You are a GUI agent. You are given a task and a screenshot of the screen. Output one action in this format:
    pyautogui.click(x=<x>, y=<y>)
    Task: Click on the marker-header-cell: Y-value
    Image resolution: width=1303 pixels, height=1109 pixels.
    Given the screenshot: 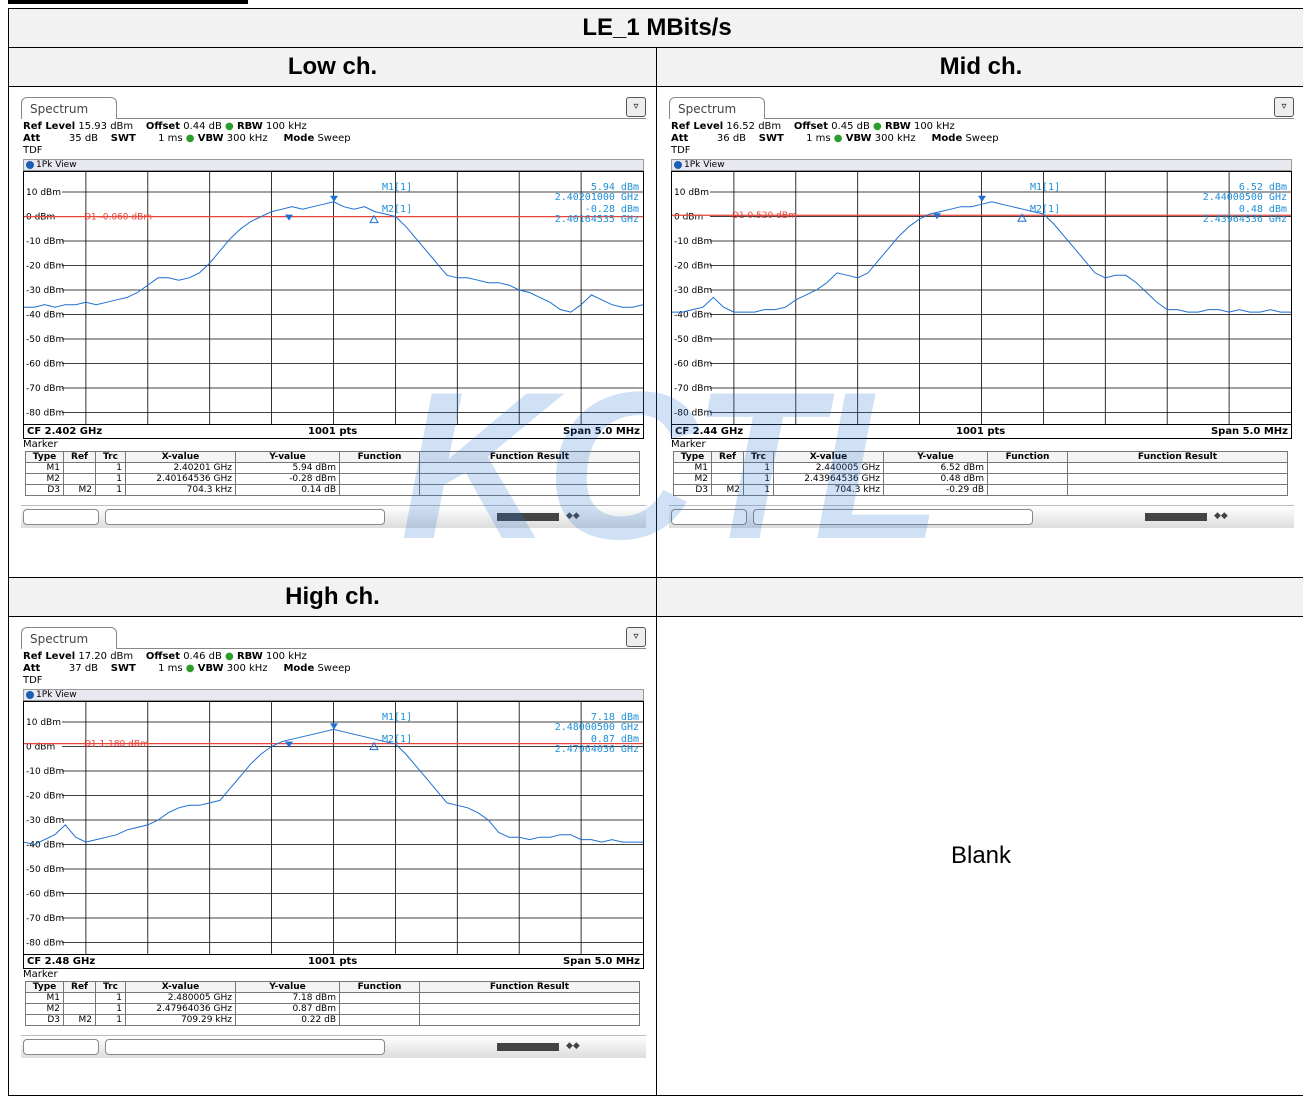 What is the action you would take?
    pyautogui.click(x=935, y=457)
    